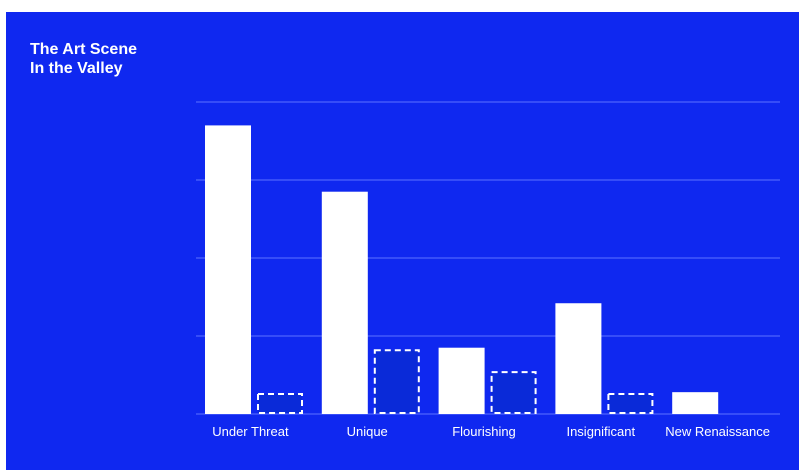  What do you see at coordinates (367, 431) in the screenshot?
I see `x-tick-label: Unique` at bounding box center [367, 431].